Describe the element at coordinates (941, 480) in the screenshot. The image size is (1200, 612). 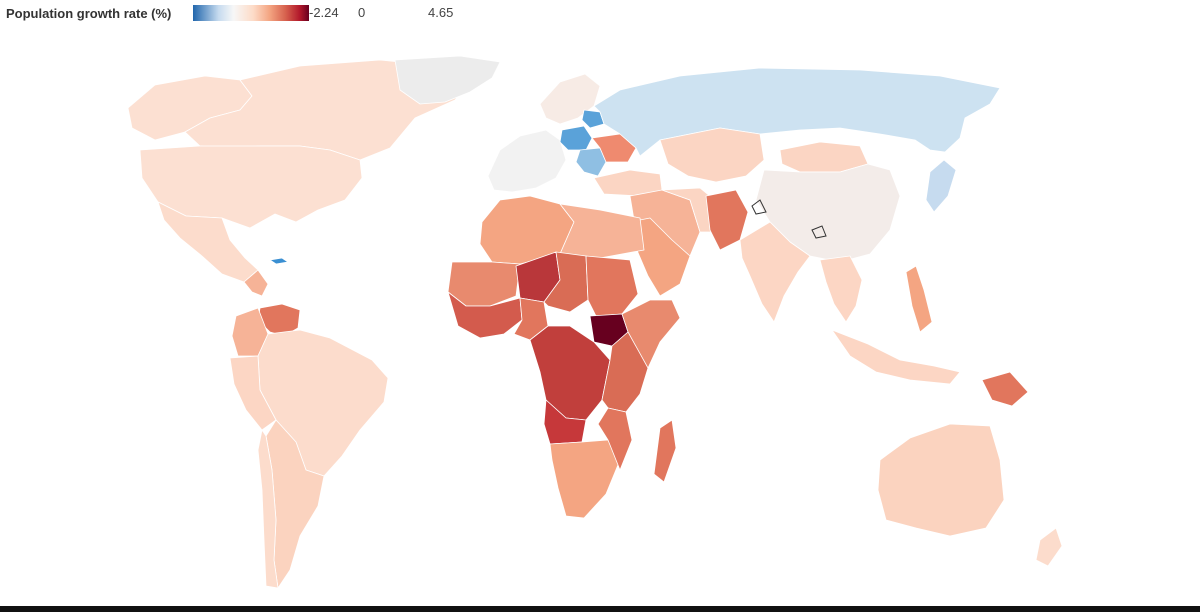
I see `country-australia` at that location.